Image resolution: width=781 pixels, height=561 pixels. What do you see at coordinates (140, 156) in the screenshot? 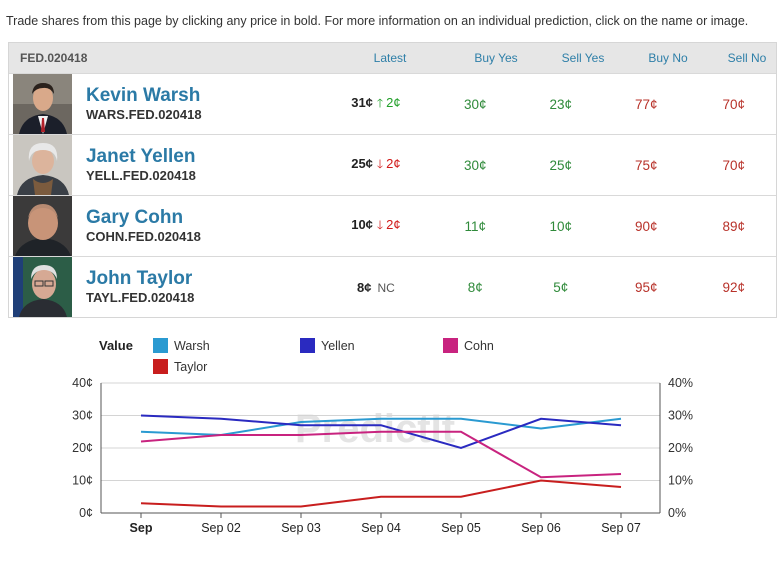
I see `contract-name-link: Janet Yellen` at bounding box center [140, 156].